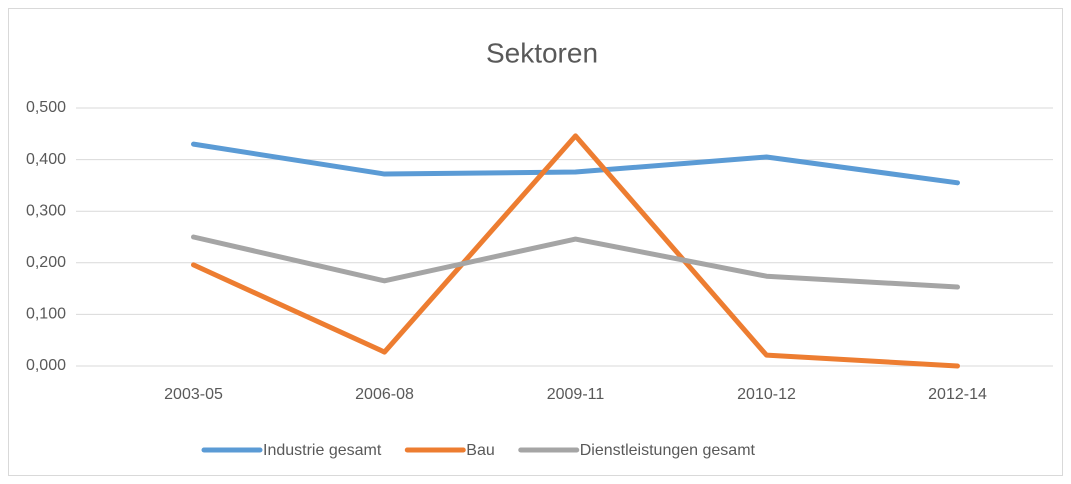 The width and height of the screenshot is (1071, 484). Describe the element at coordinates (480, 450) in the screenshot. I see `legend-label: Bau` at that location.